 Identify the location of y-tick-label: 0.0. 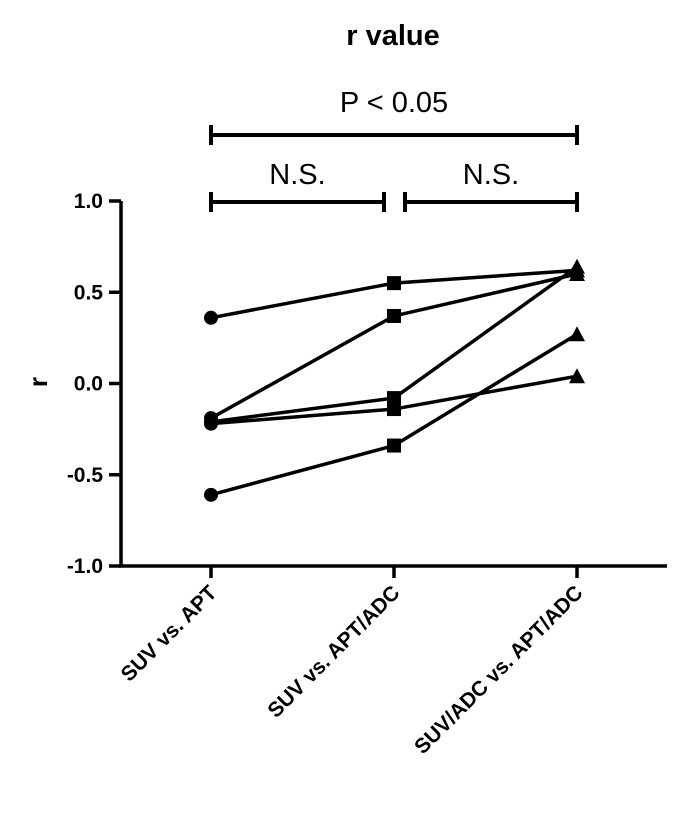
(88, 384).